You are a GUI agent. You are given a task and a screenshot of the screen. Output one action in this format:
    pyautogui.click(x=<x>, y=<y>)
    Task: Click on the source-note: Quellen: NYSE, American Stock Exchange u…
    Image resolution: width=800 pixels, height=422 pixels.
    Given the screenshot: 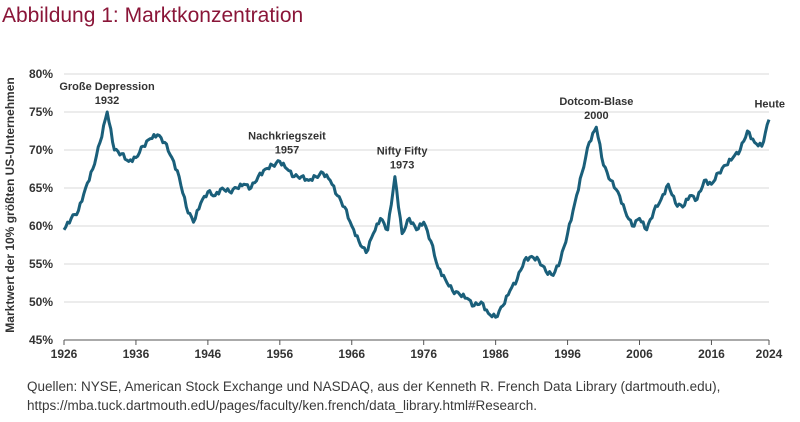 What is the action you would take?
    pyautogui.click(x=373, y=396)
    